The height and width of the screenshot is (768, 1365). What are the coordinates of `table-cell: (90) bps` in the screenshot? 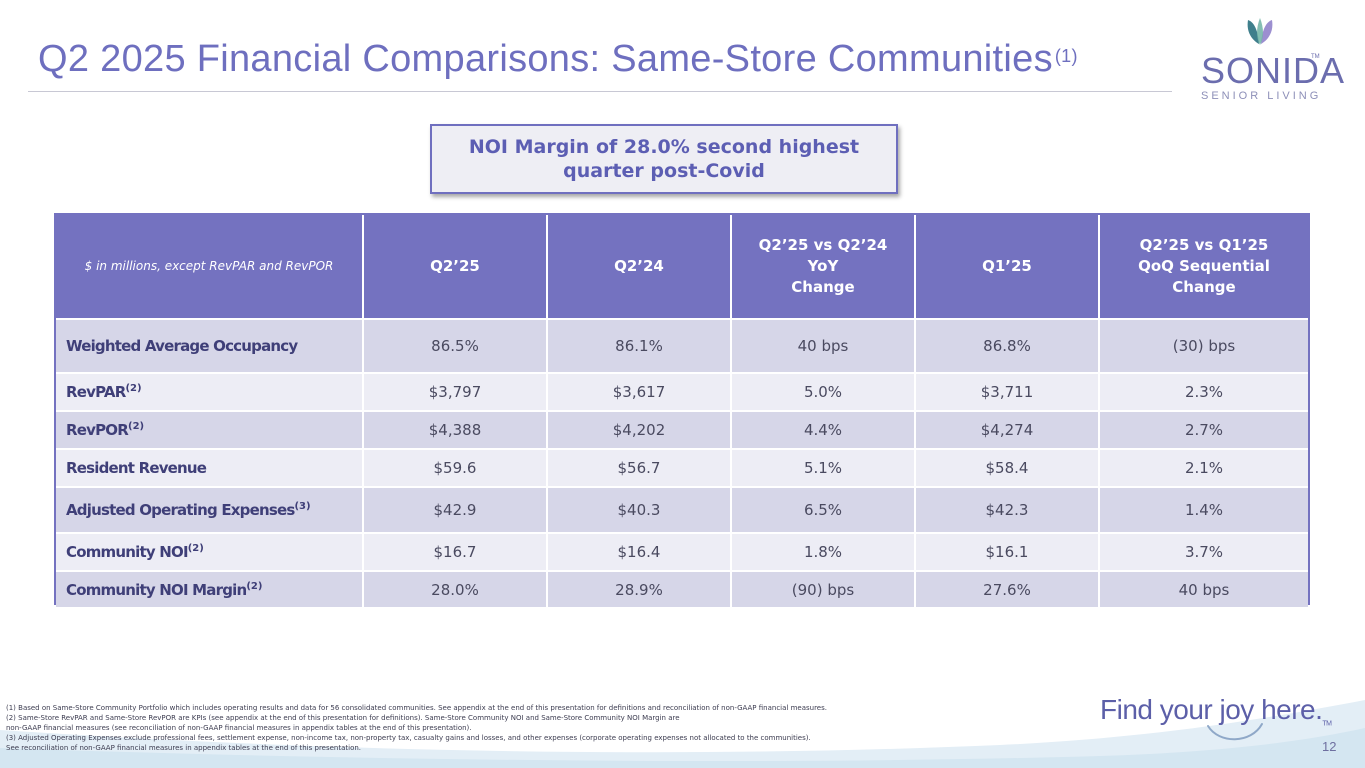 It's located at (823, 588).